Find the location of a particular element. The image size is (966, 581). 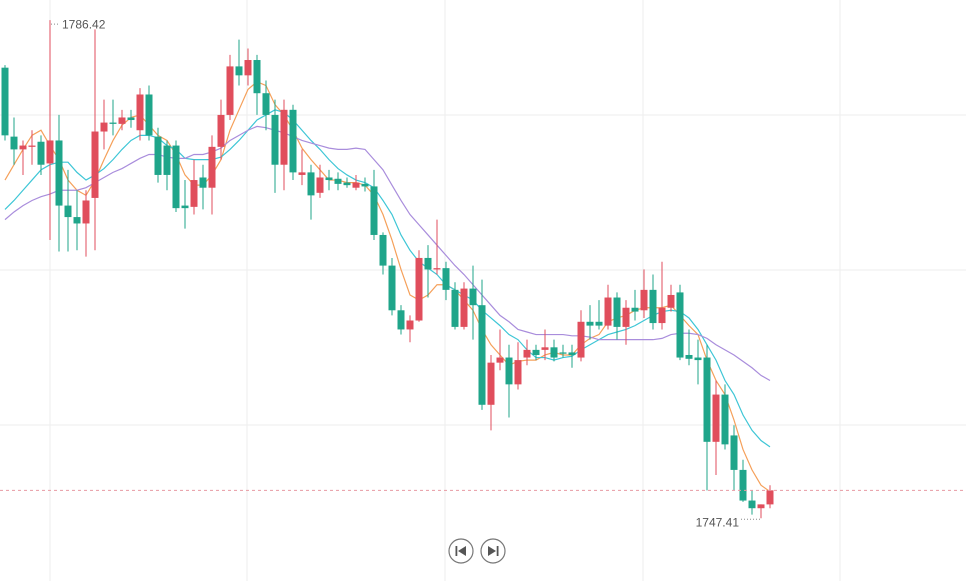

prev-icon is located at coordinates (462, 551).